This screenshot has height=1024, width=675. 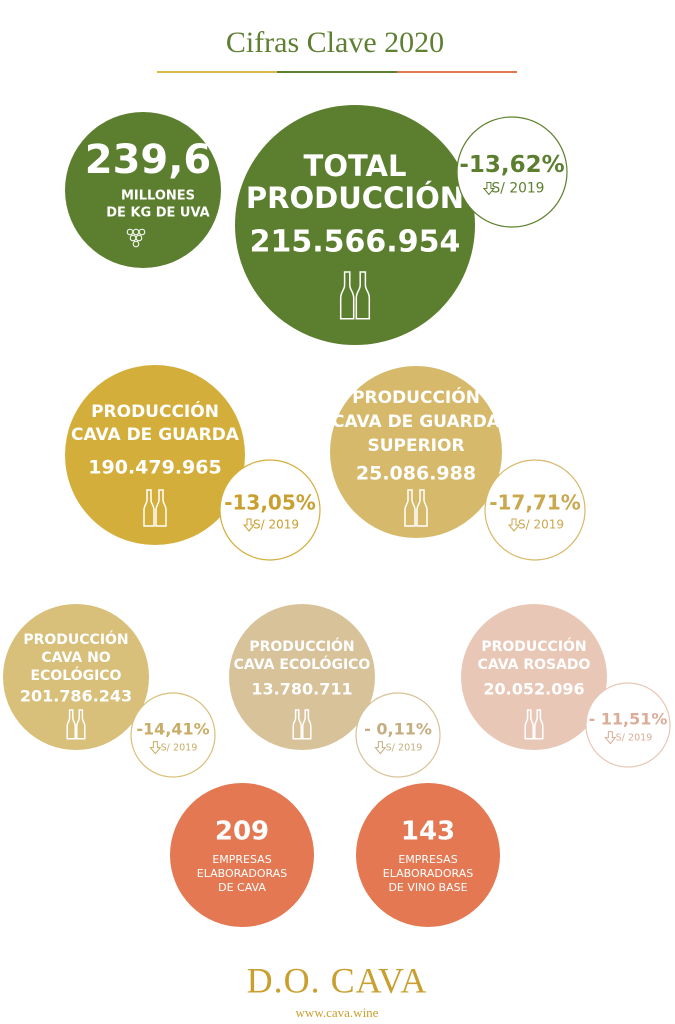 What do you see at coordinates (242, 887) in the screenshot?
I see `company-label: DE CAVA` at bounding box center [242, 887].